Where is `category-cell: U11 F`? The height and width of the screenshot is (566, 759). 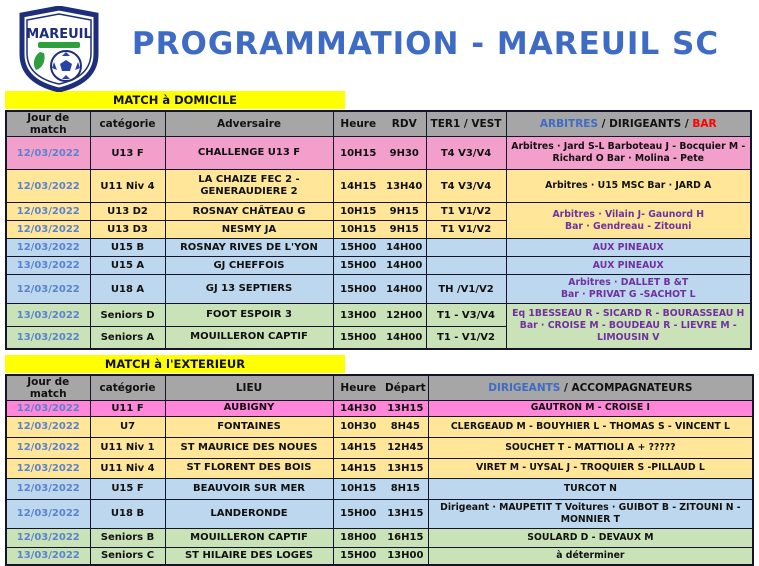
category-cell: U11 F is located at coordinates (127, 408).